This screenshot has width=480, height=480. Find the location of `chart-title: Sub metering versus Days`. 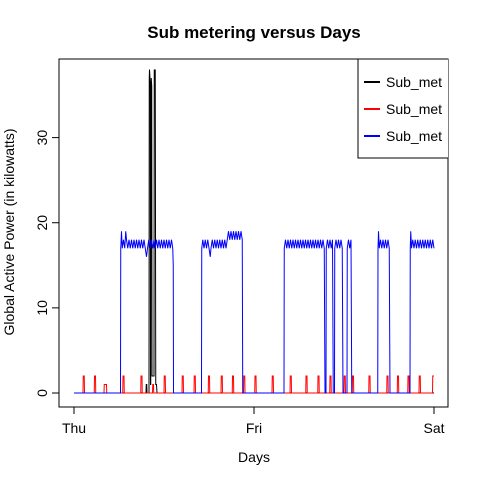

chart-title: Sub metering versus Days is located at coordinates (254, 32).